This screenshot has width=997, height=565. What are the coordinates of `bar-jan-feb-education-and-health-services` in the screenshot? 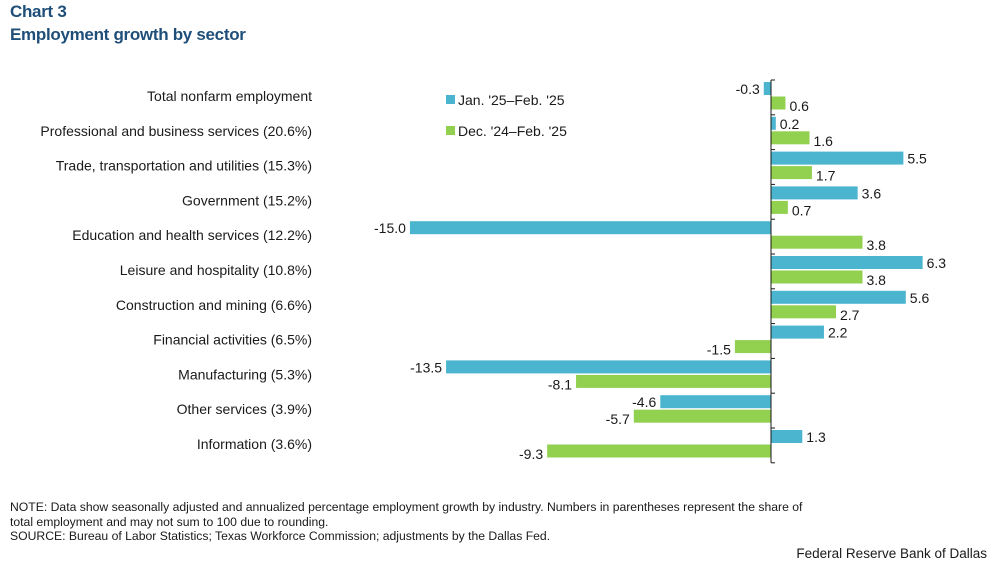 It's located at (590, 228).